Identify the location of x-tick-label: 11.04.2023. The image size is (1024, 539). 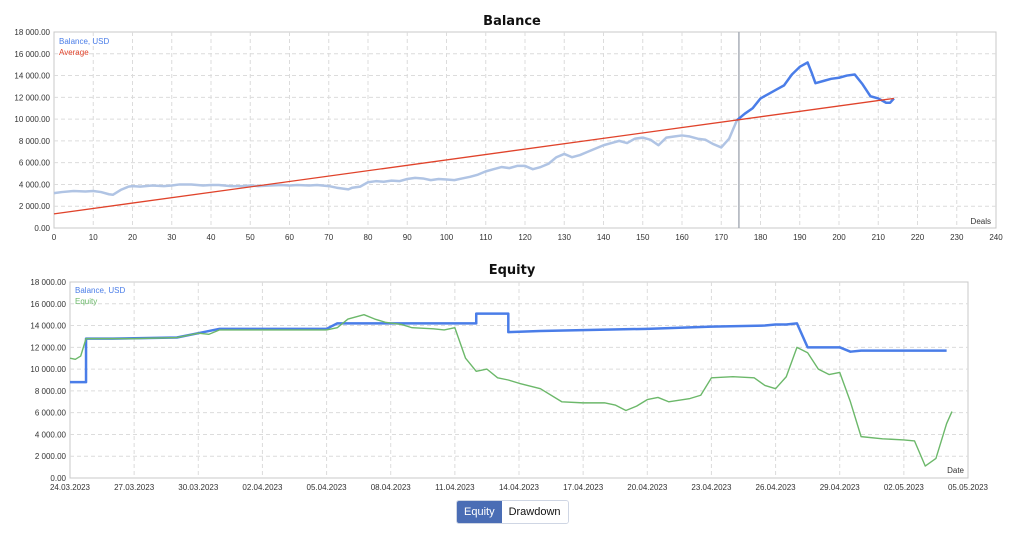
(455, 487).